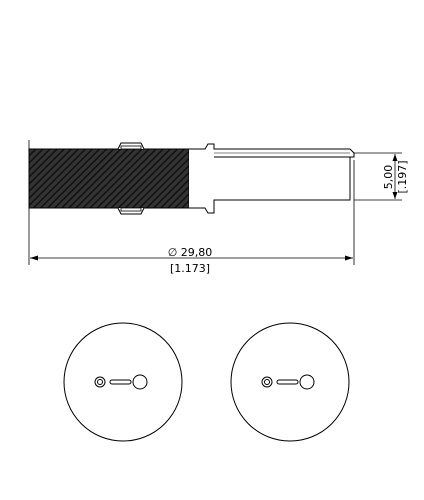 This screenshot has width=424, height=500. What do you see at coordinates (191, 260) in the screenshot?
I see `width-dimension: ∅ 29,80 [1.173]` at bounding box center [191, 260].